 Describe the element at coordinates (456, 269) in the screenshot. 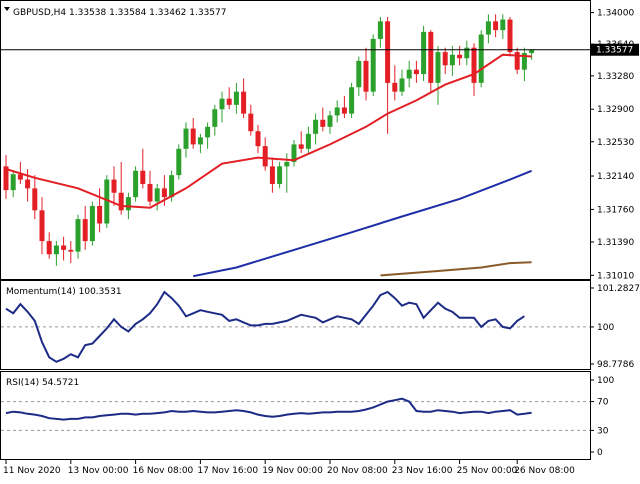

I see `moving-average-slow-line` at that location.